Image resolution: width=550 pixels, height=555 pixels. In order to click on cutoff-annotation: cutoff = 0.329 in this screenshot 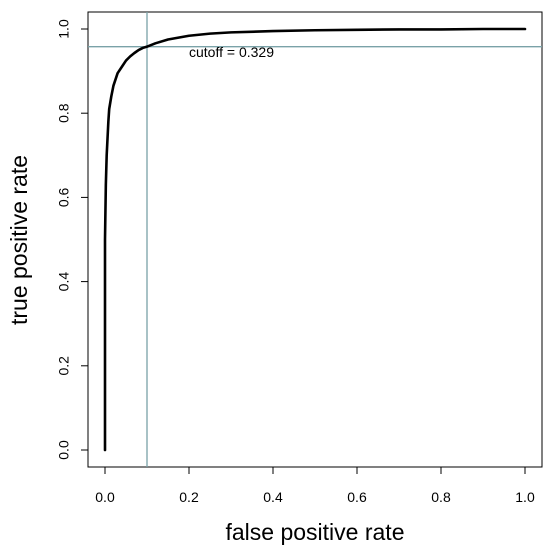, I will do `click(231, 52)`.